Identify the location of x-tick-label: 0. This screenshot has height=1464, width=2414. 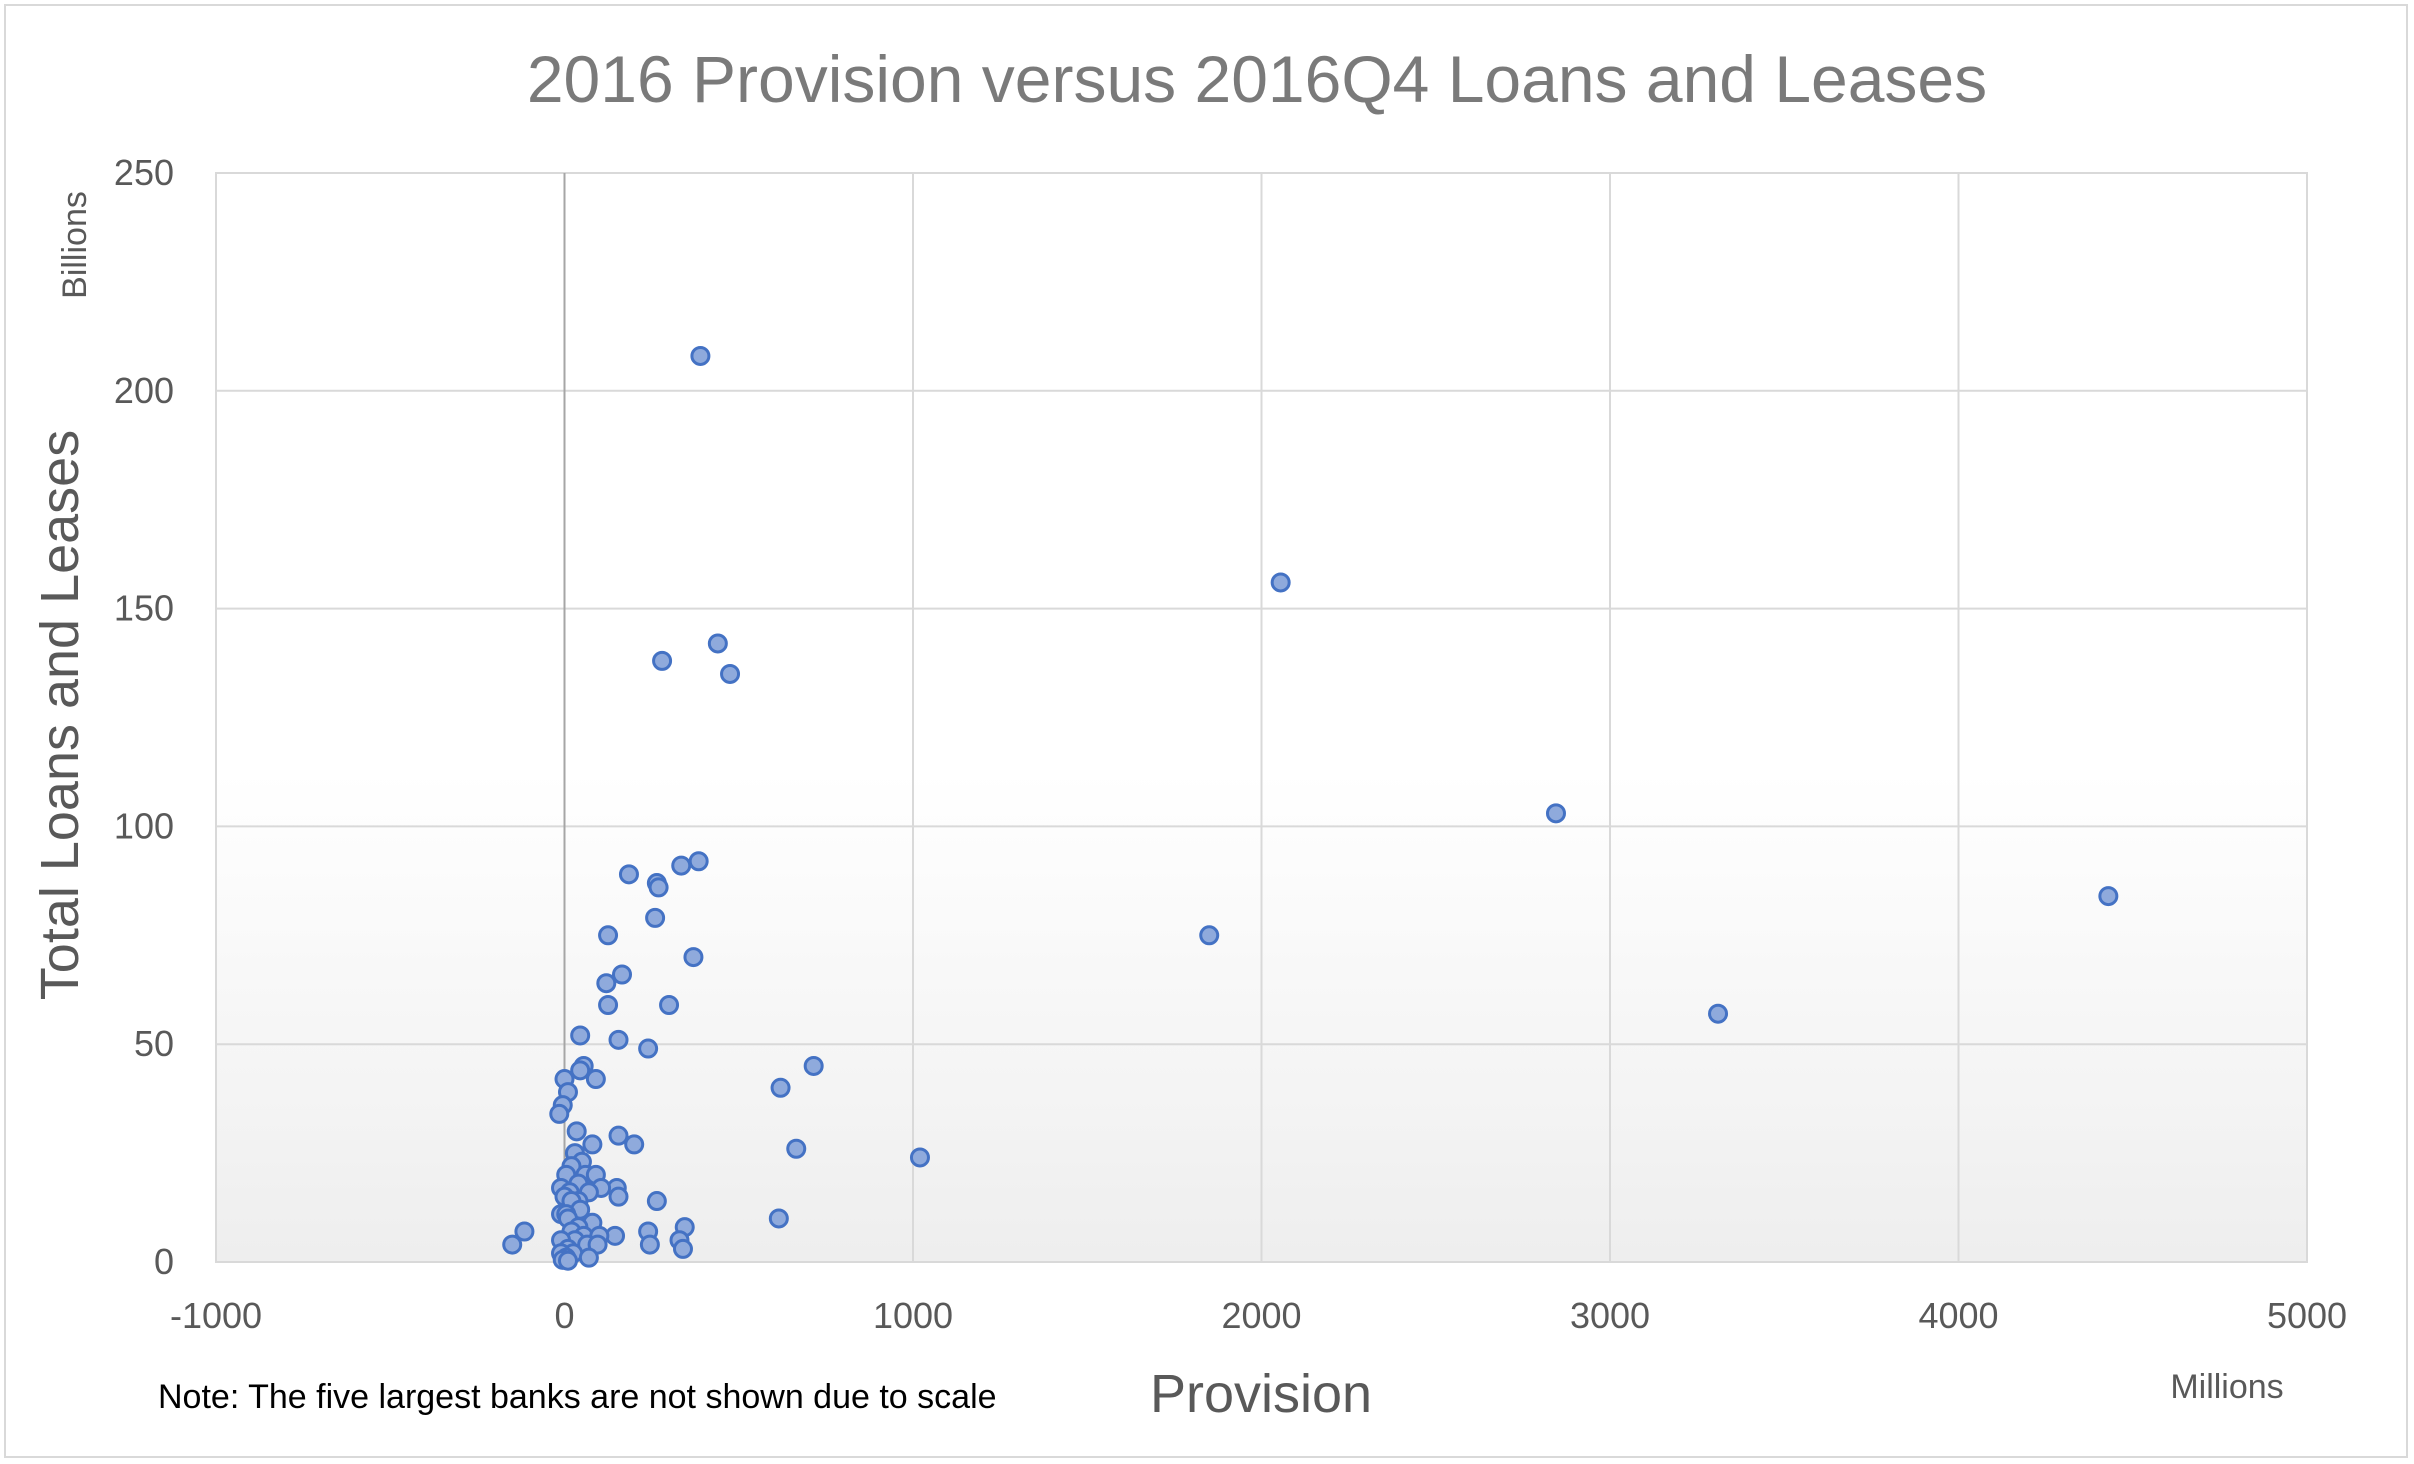
(564, 1315).